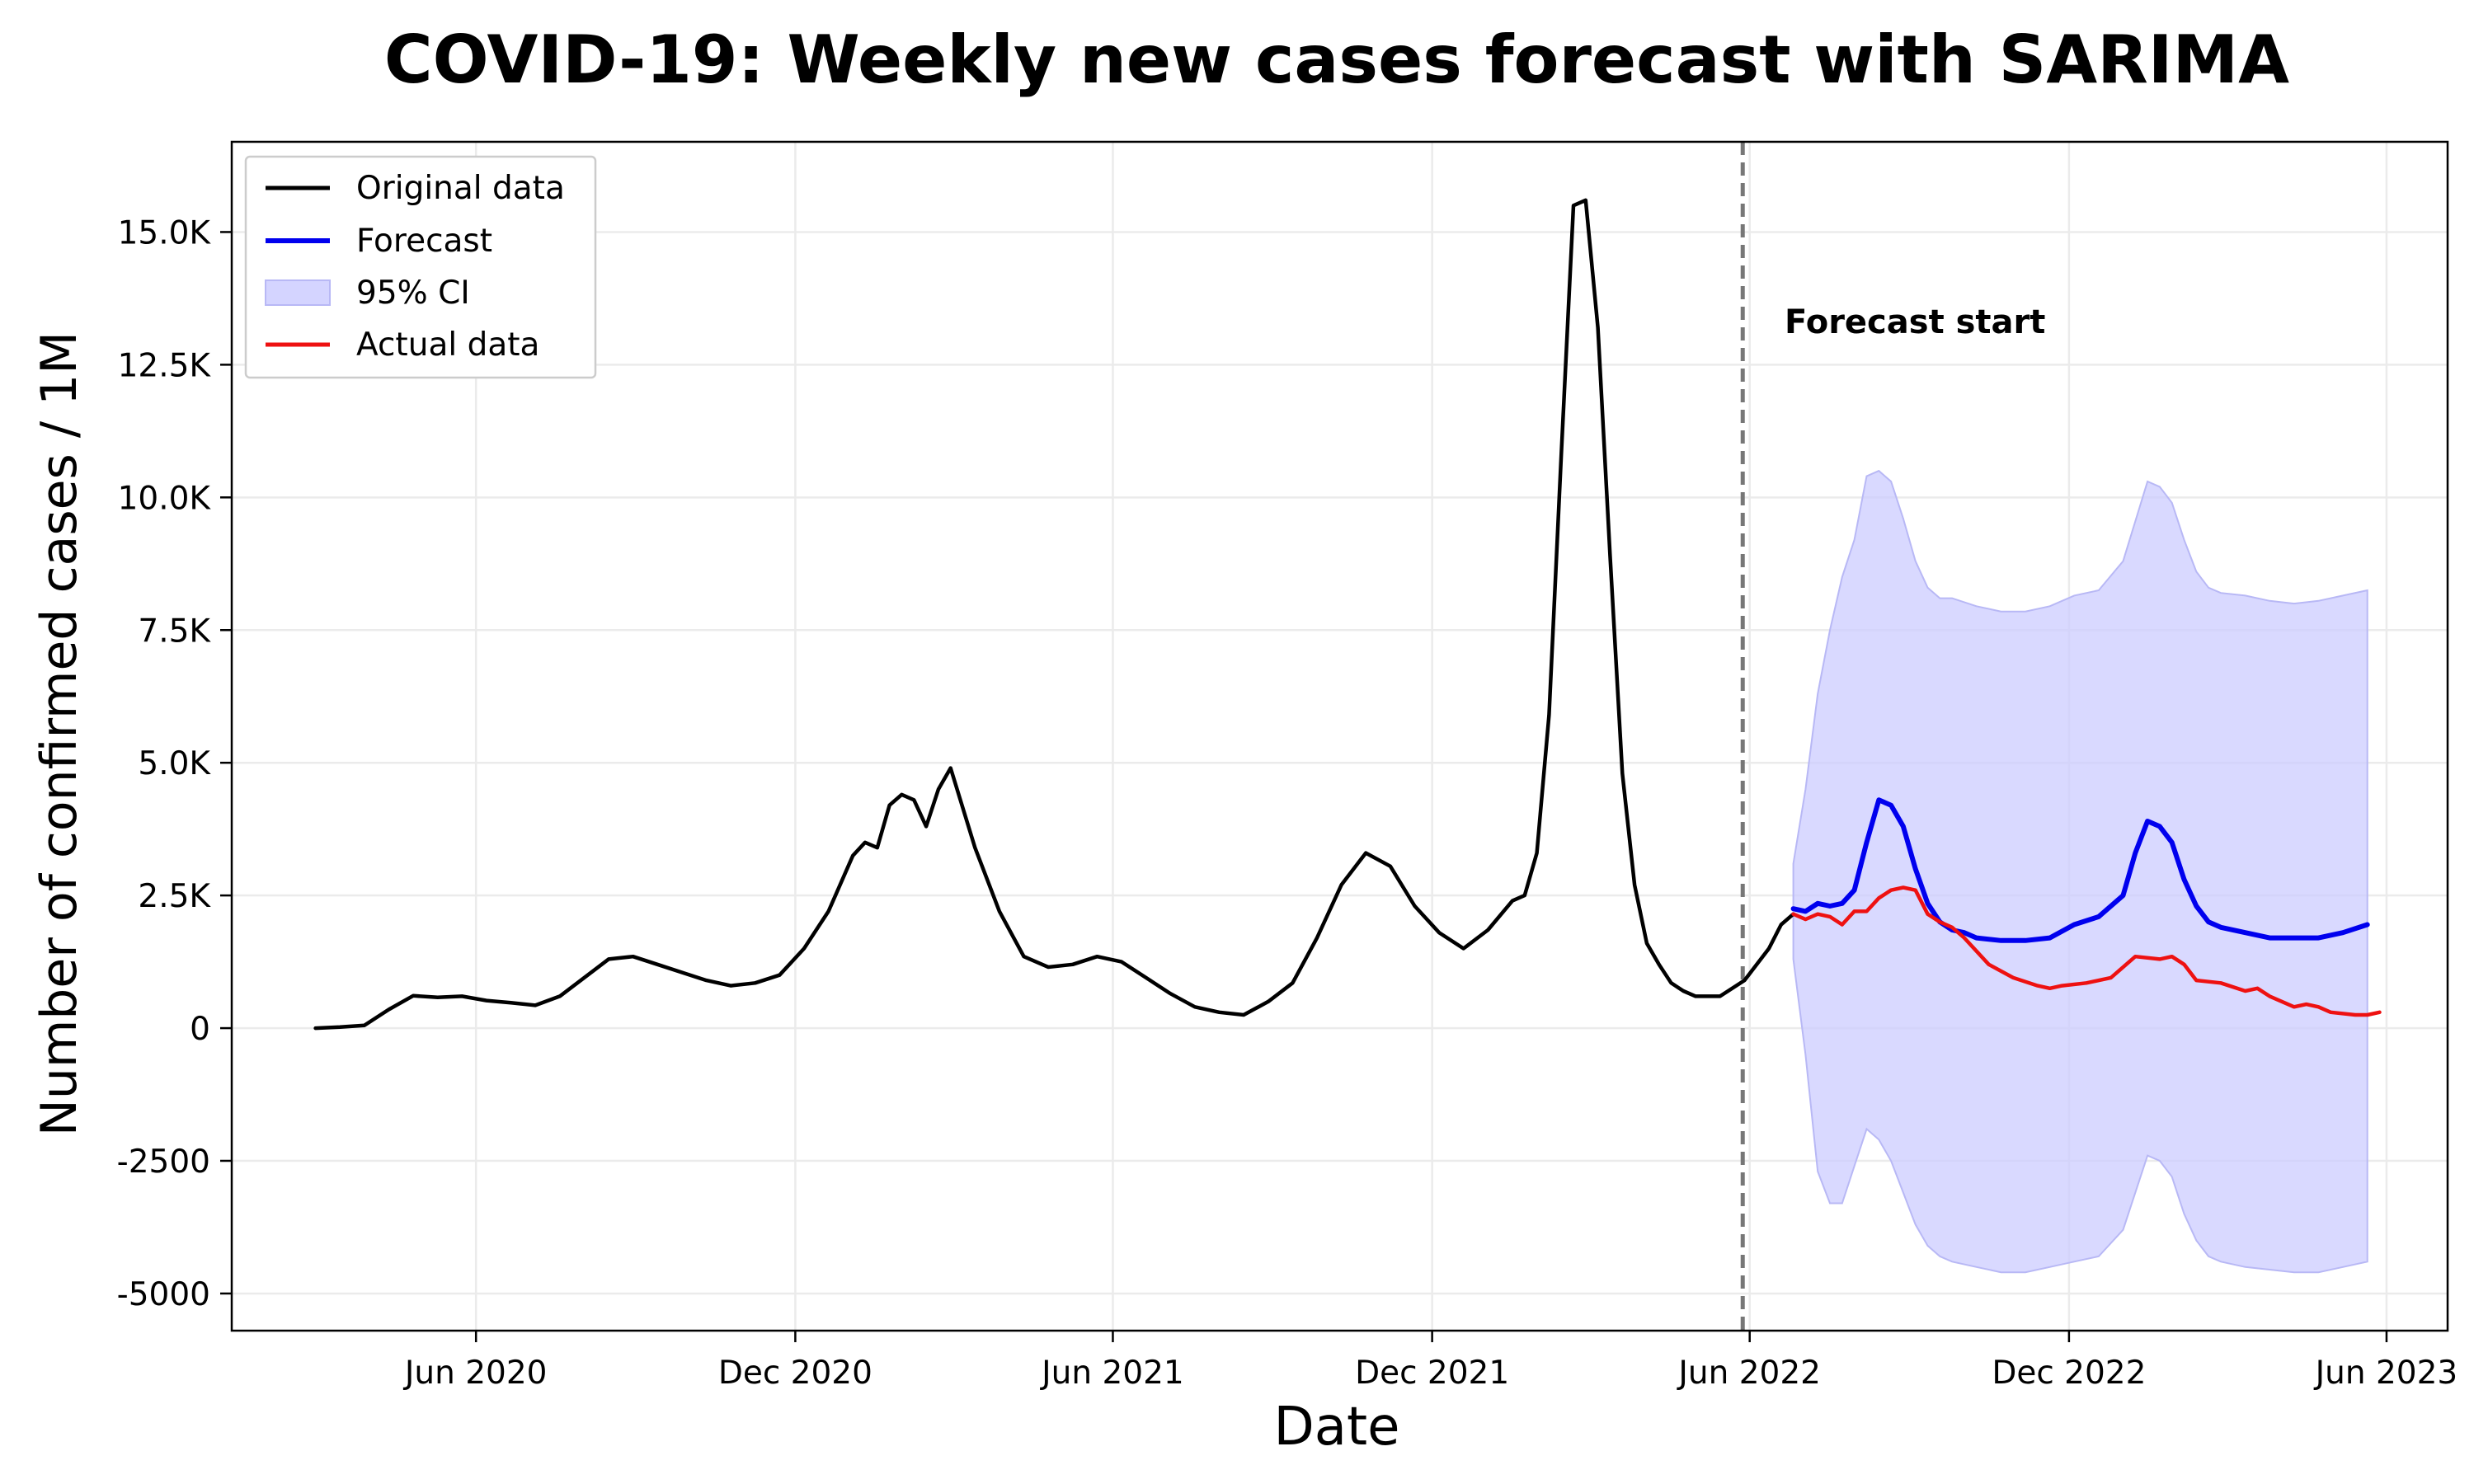 This screenshot has height=1484, width=2474. I want to click on y-axis-ticks: 15.0K 12.5K 10.0K 7.5K 5.0K 2.5K 0 -2500 -5000, so click(174, 763).